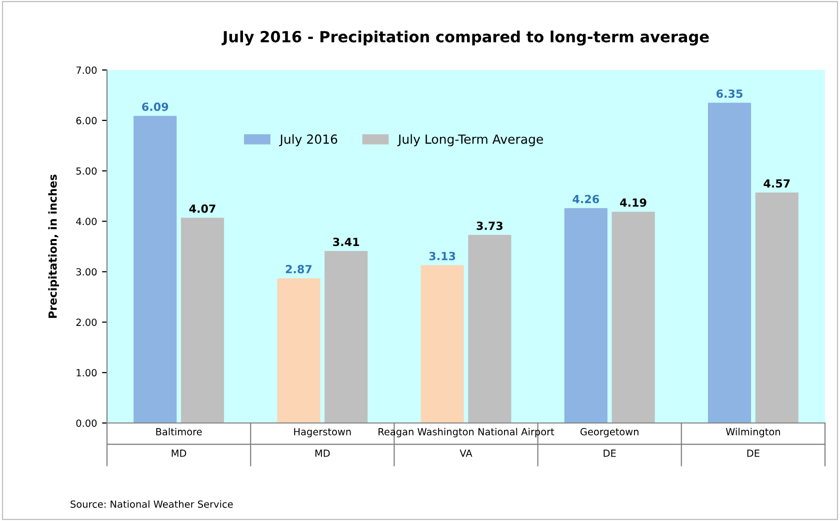 Image resolution: width=840 pixels, height=521 pixels. I want to click on y-tick-label: 7.00, so click(86, 70).